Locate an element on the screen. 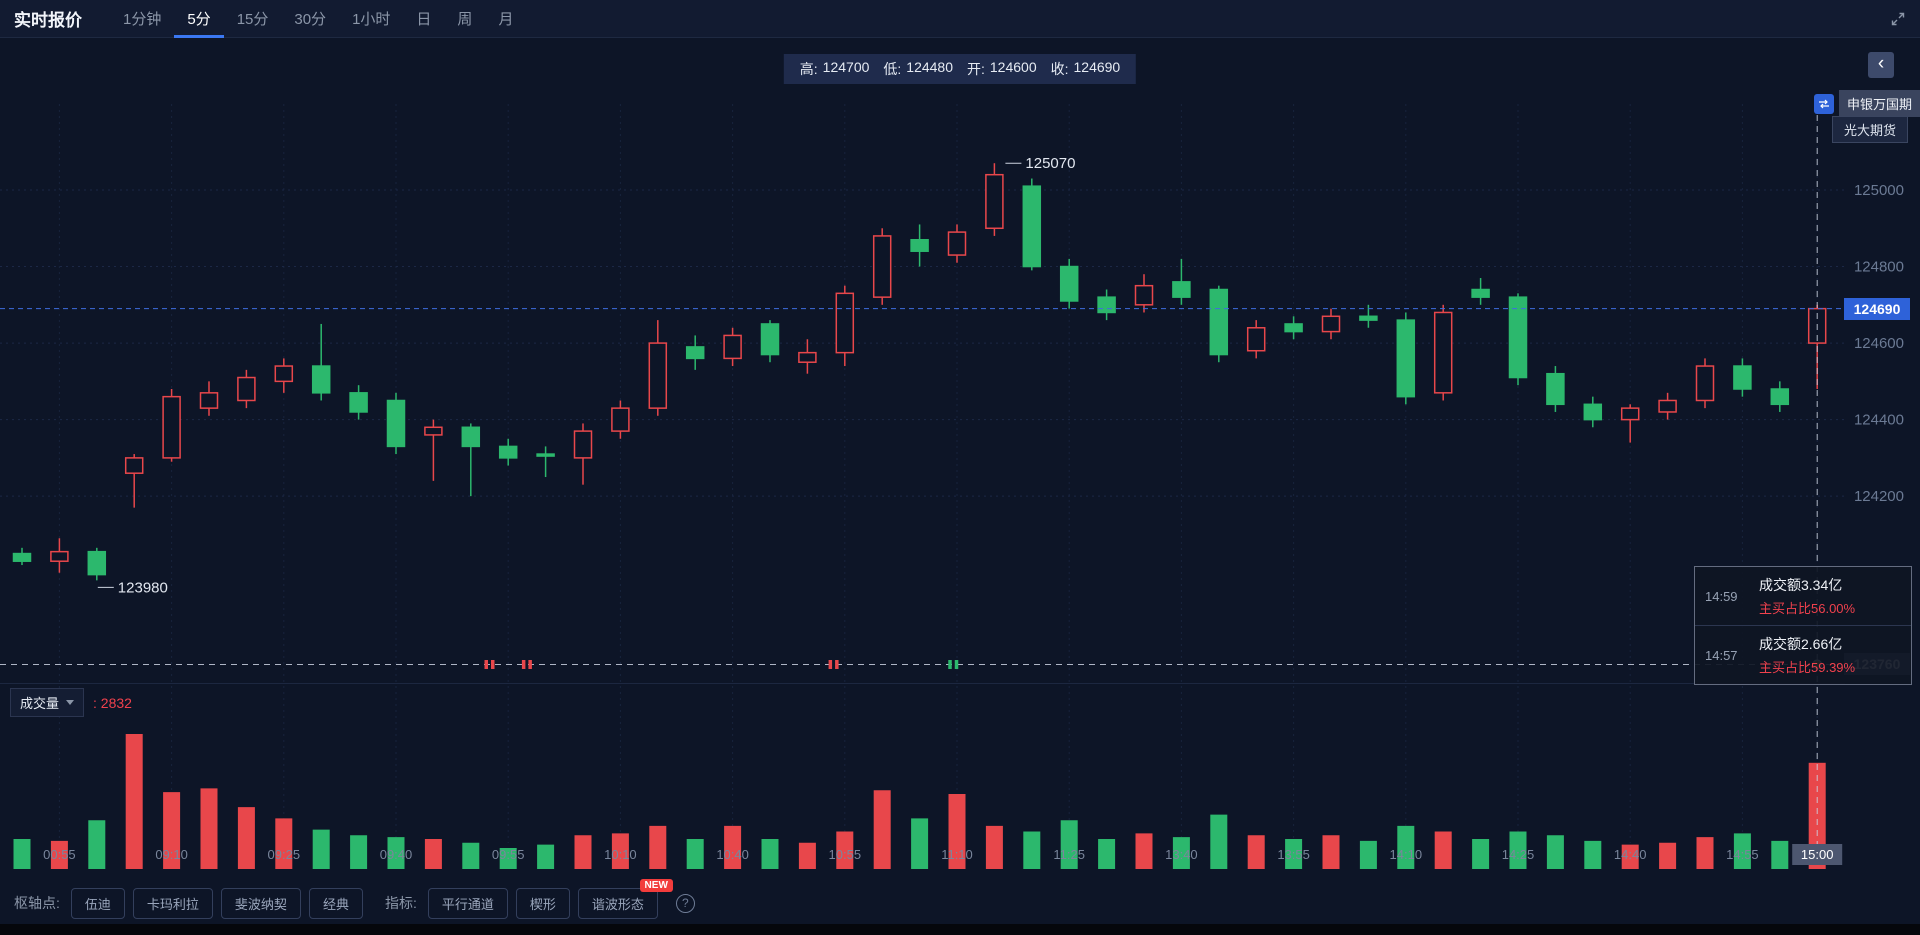  tooltip-row: 14:57 成交额2.66亿 主买占比59.39% is located at coordinates (1803, 654).